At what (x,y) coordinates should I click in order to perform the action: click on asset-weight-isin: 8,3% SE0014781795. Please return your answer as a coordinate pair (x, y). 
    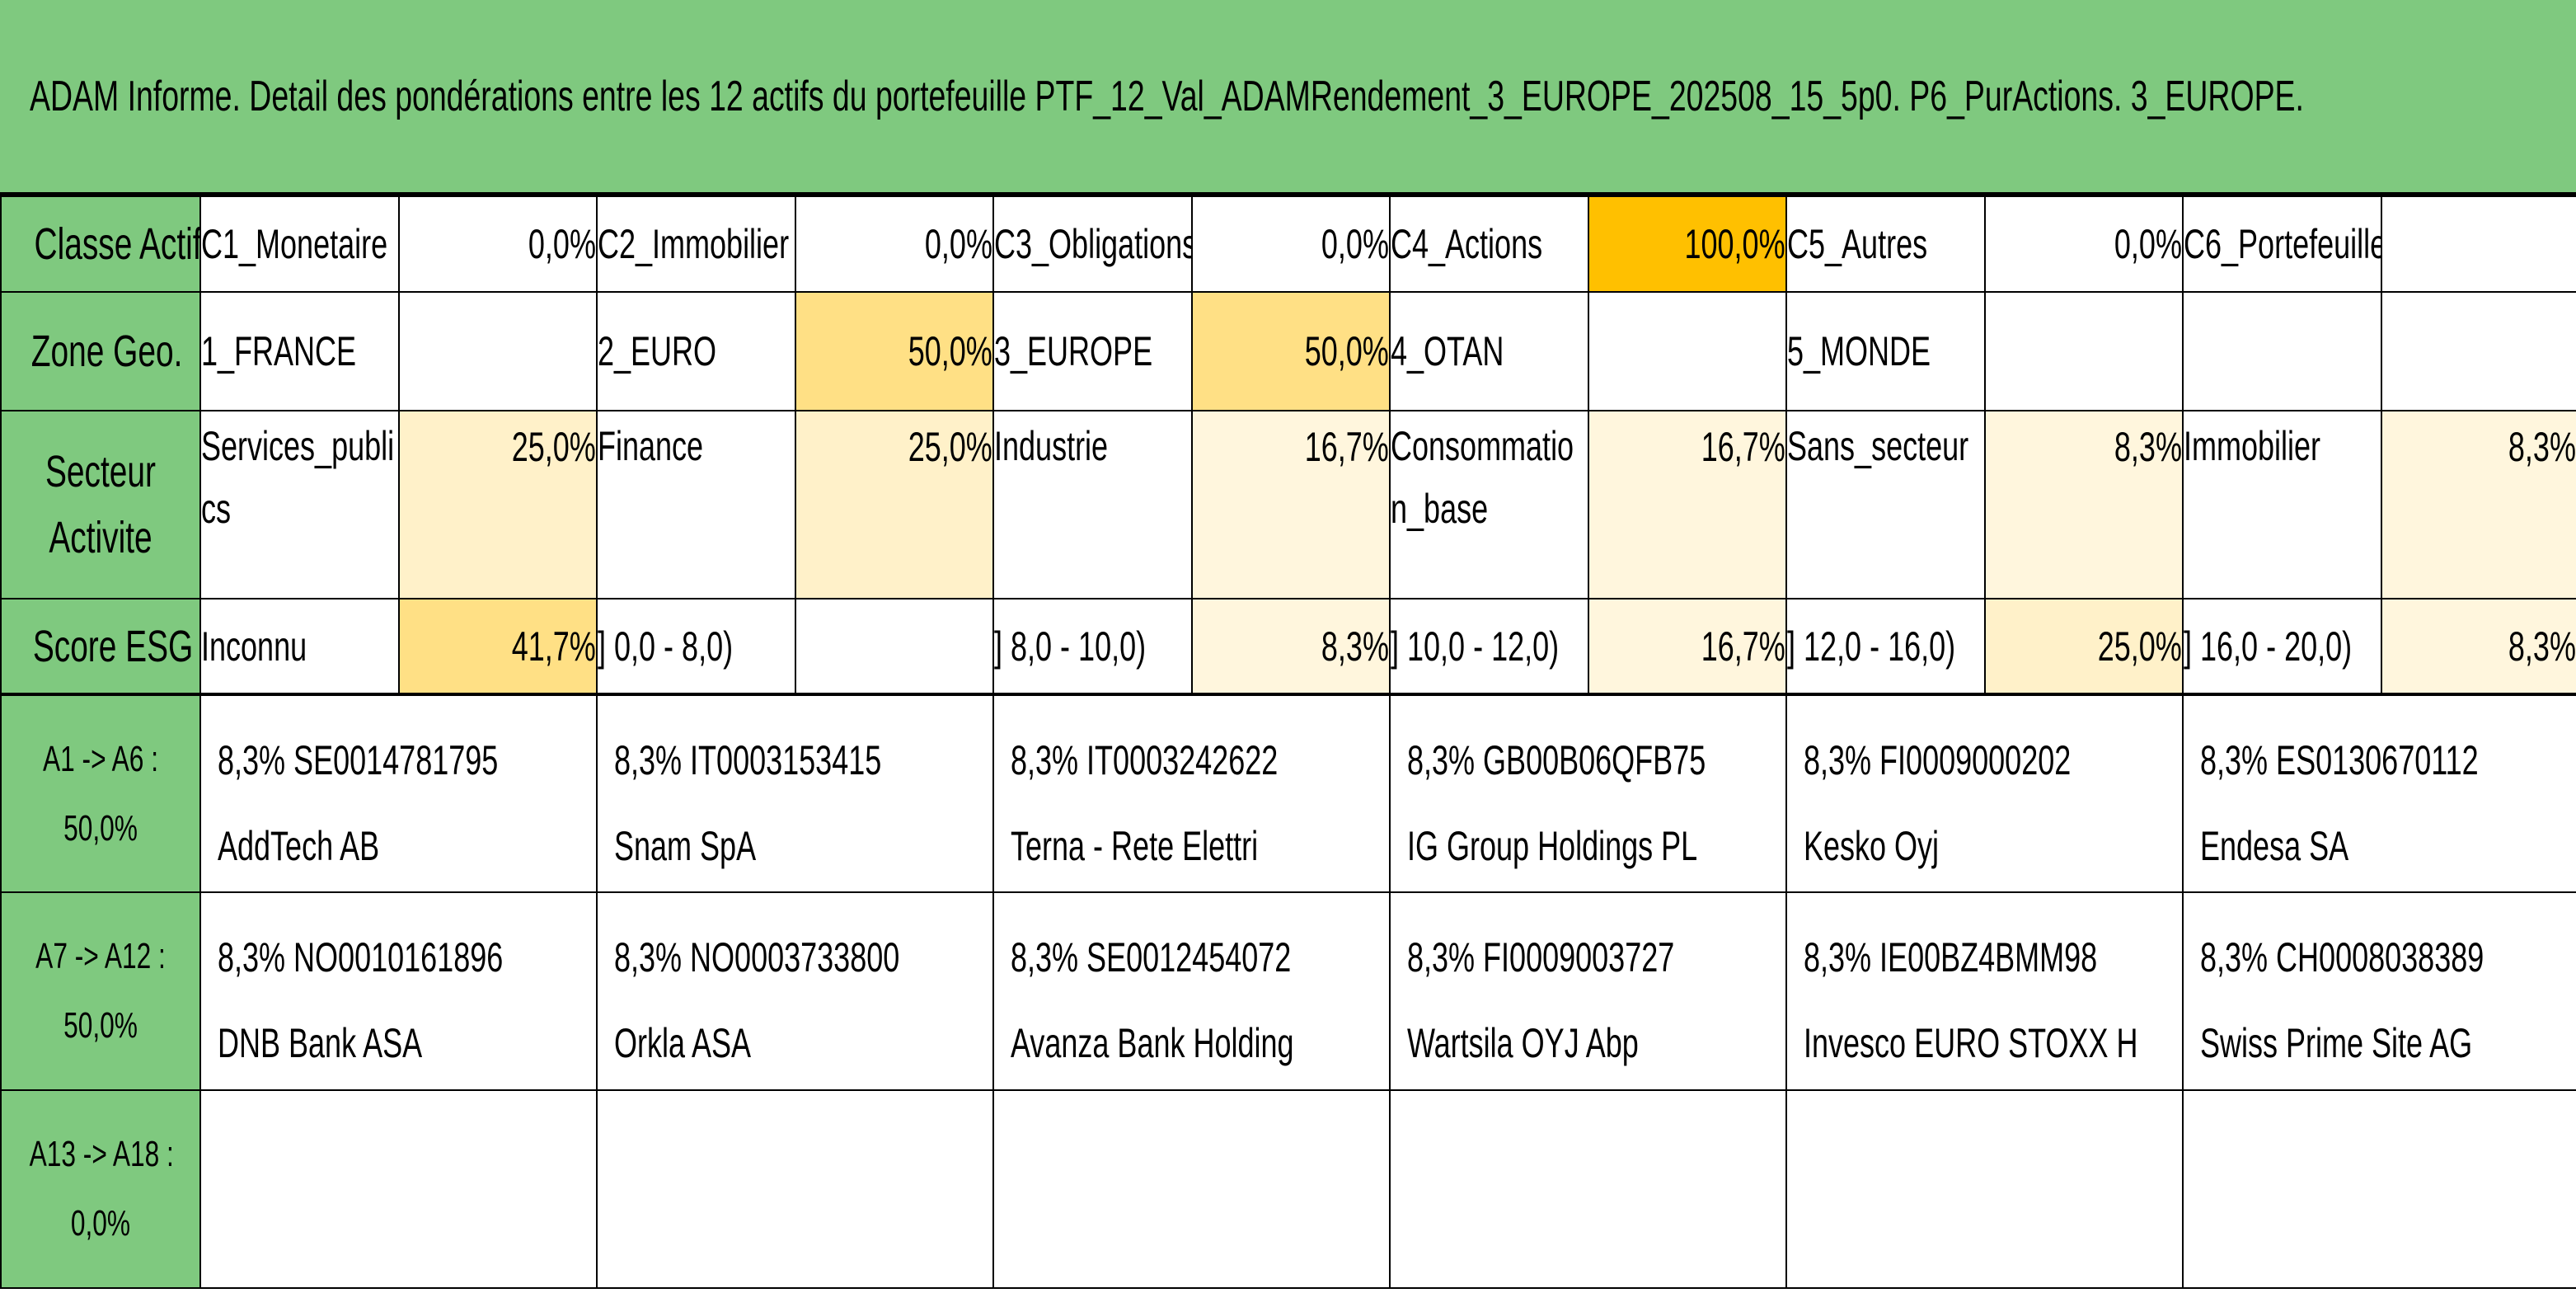
    Looking at the image, I should click on (358, 759).